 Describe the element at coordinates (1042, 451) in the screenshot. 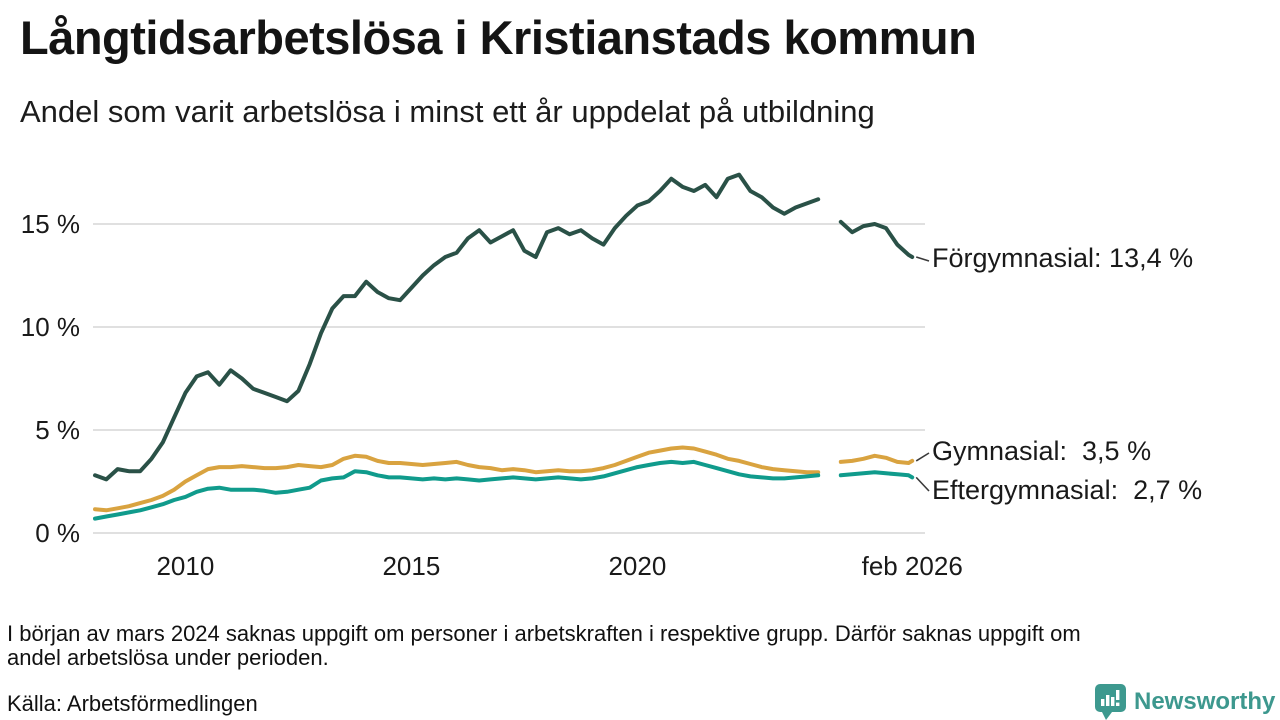

I see `series-label-gymnasial: Gymnasial: 3,5 %` at that location.